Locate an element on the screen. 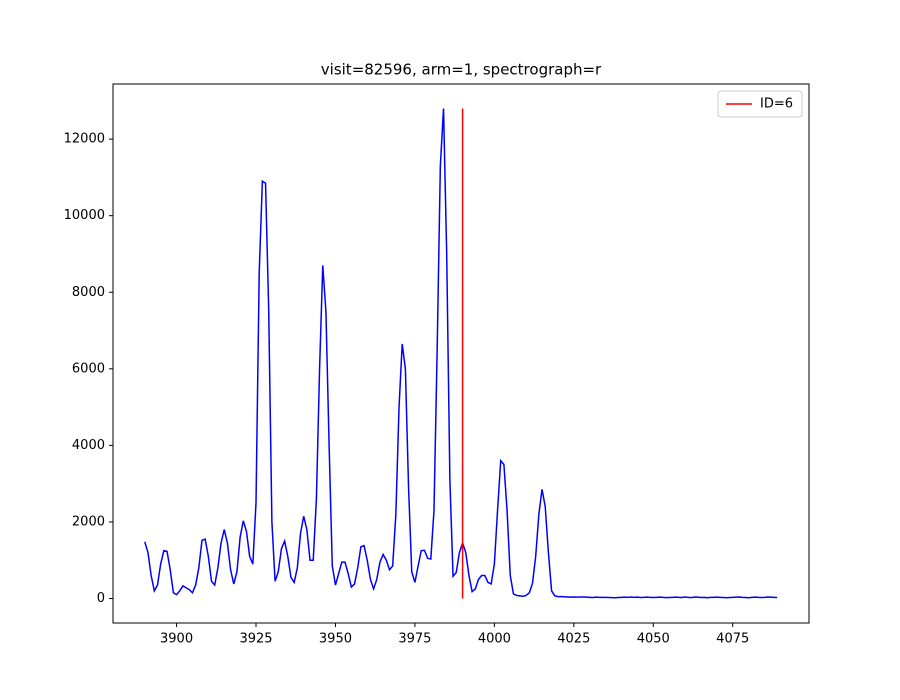  legend-label: ID=6 is located at coordinates (776, 104).